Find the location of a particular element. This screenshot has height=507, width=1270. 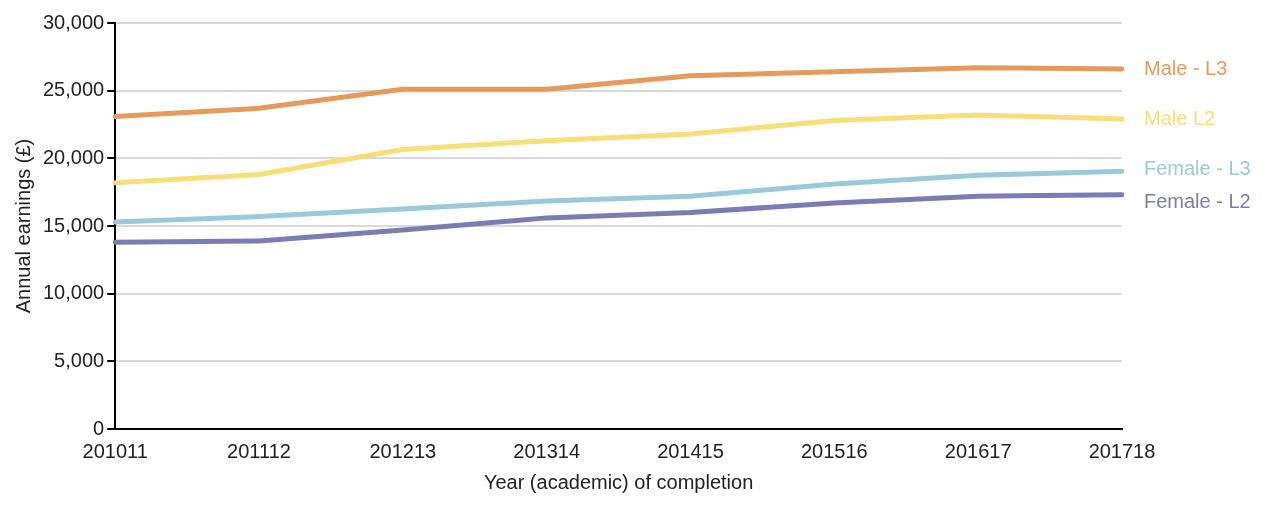

x-tick-label: 201112 is located at coordinates (259, 450).